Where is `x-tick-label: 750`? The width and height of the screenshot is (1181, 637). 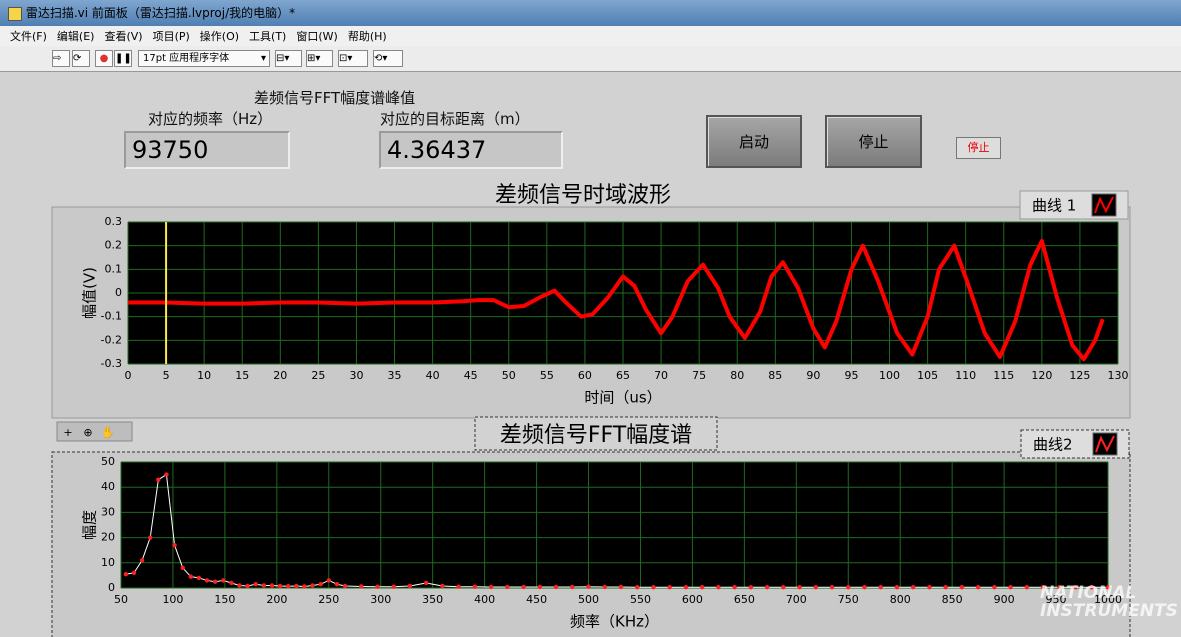 x-tick-label: 750 is located at coordinates (848, 599).